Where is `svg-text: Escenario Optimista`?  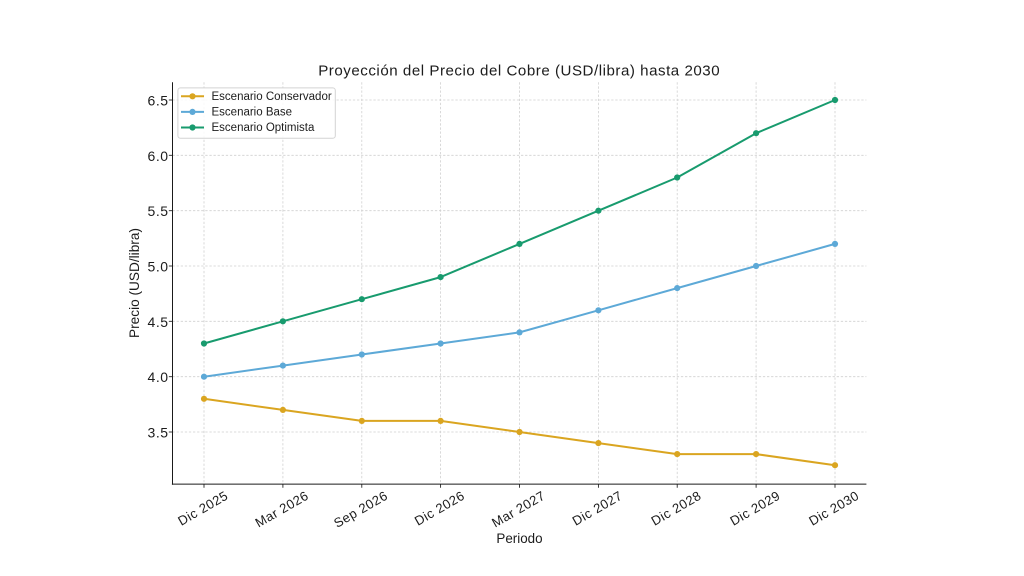
svg-text: Escenario Optimista is located at coordinates (264, 128).